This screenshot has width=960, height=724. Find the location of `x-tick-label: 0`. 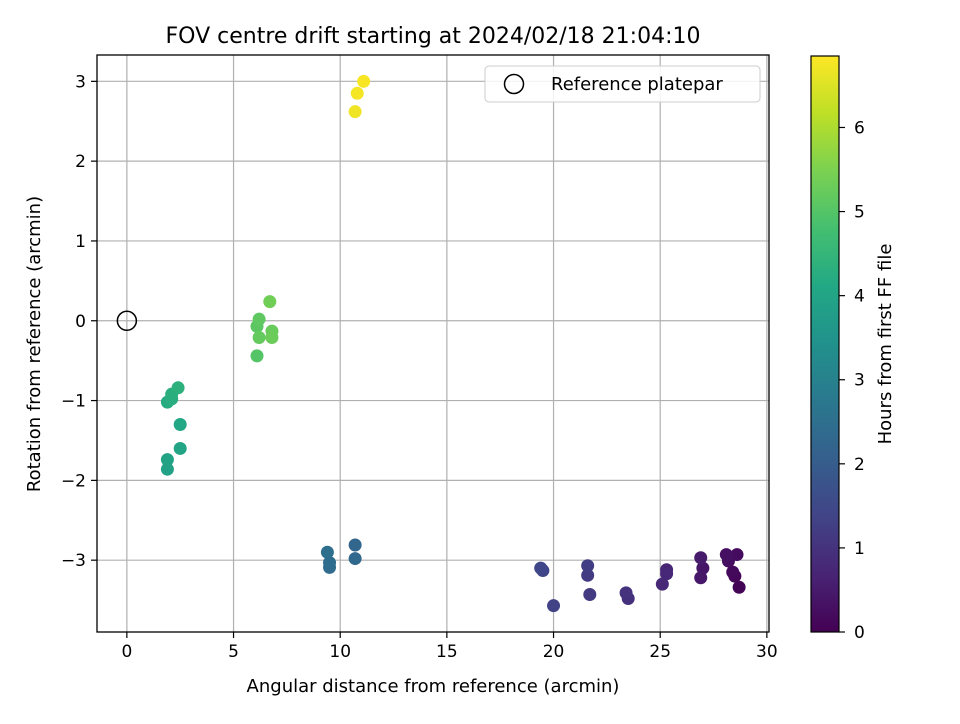

x-tick-label: 0 is located at coordinates (126, 652).